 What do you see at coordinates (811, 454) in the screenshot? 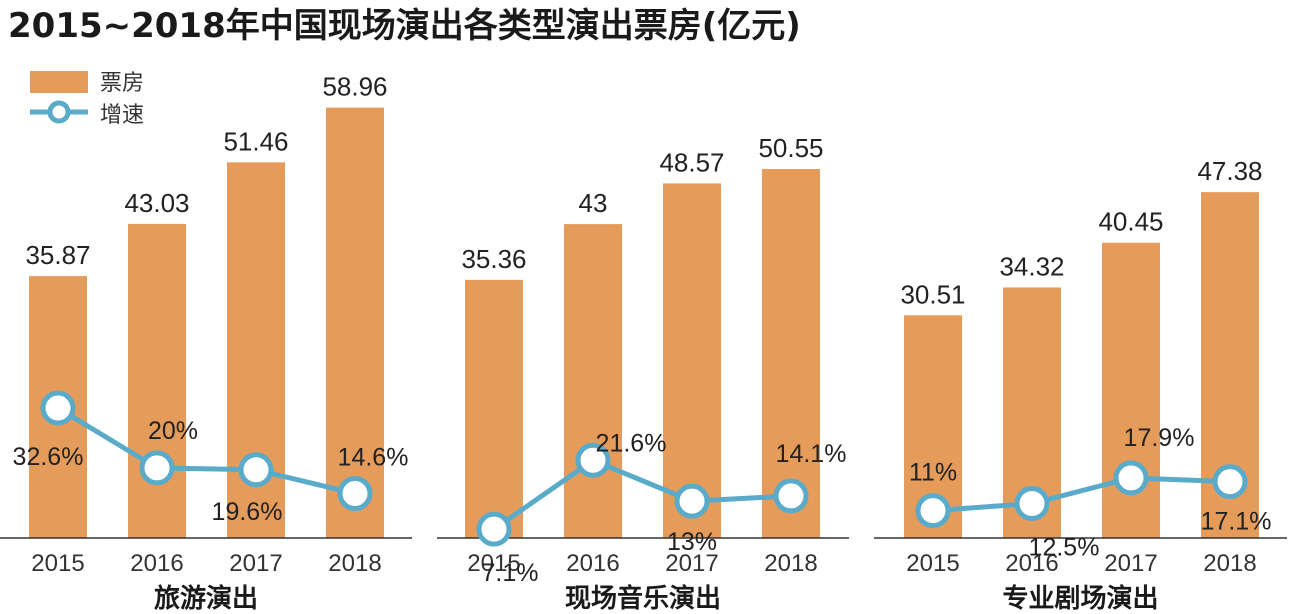
I see `growth-value-label: 14.1%` at bounding box center [811, 454].